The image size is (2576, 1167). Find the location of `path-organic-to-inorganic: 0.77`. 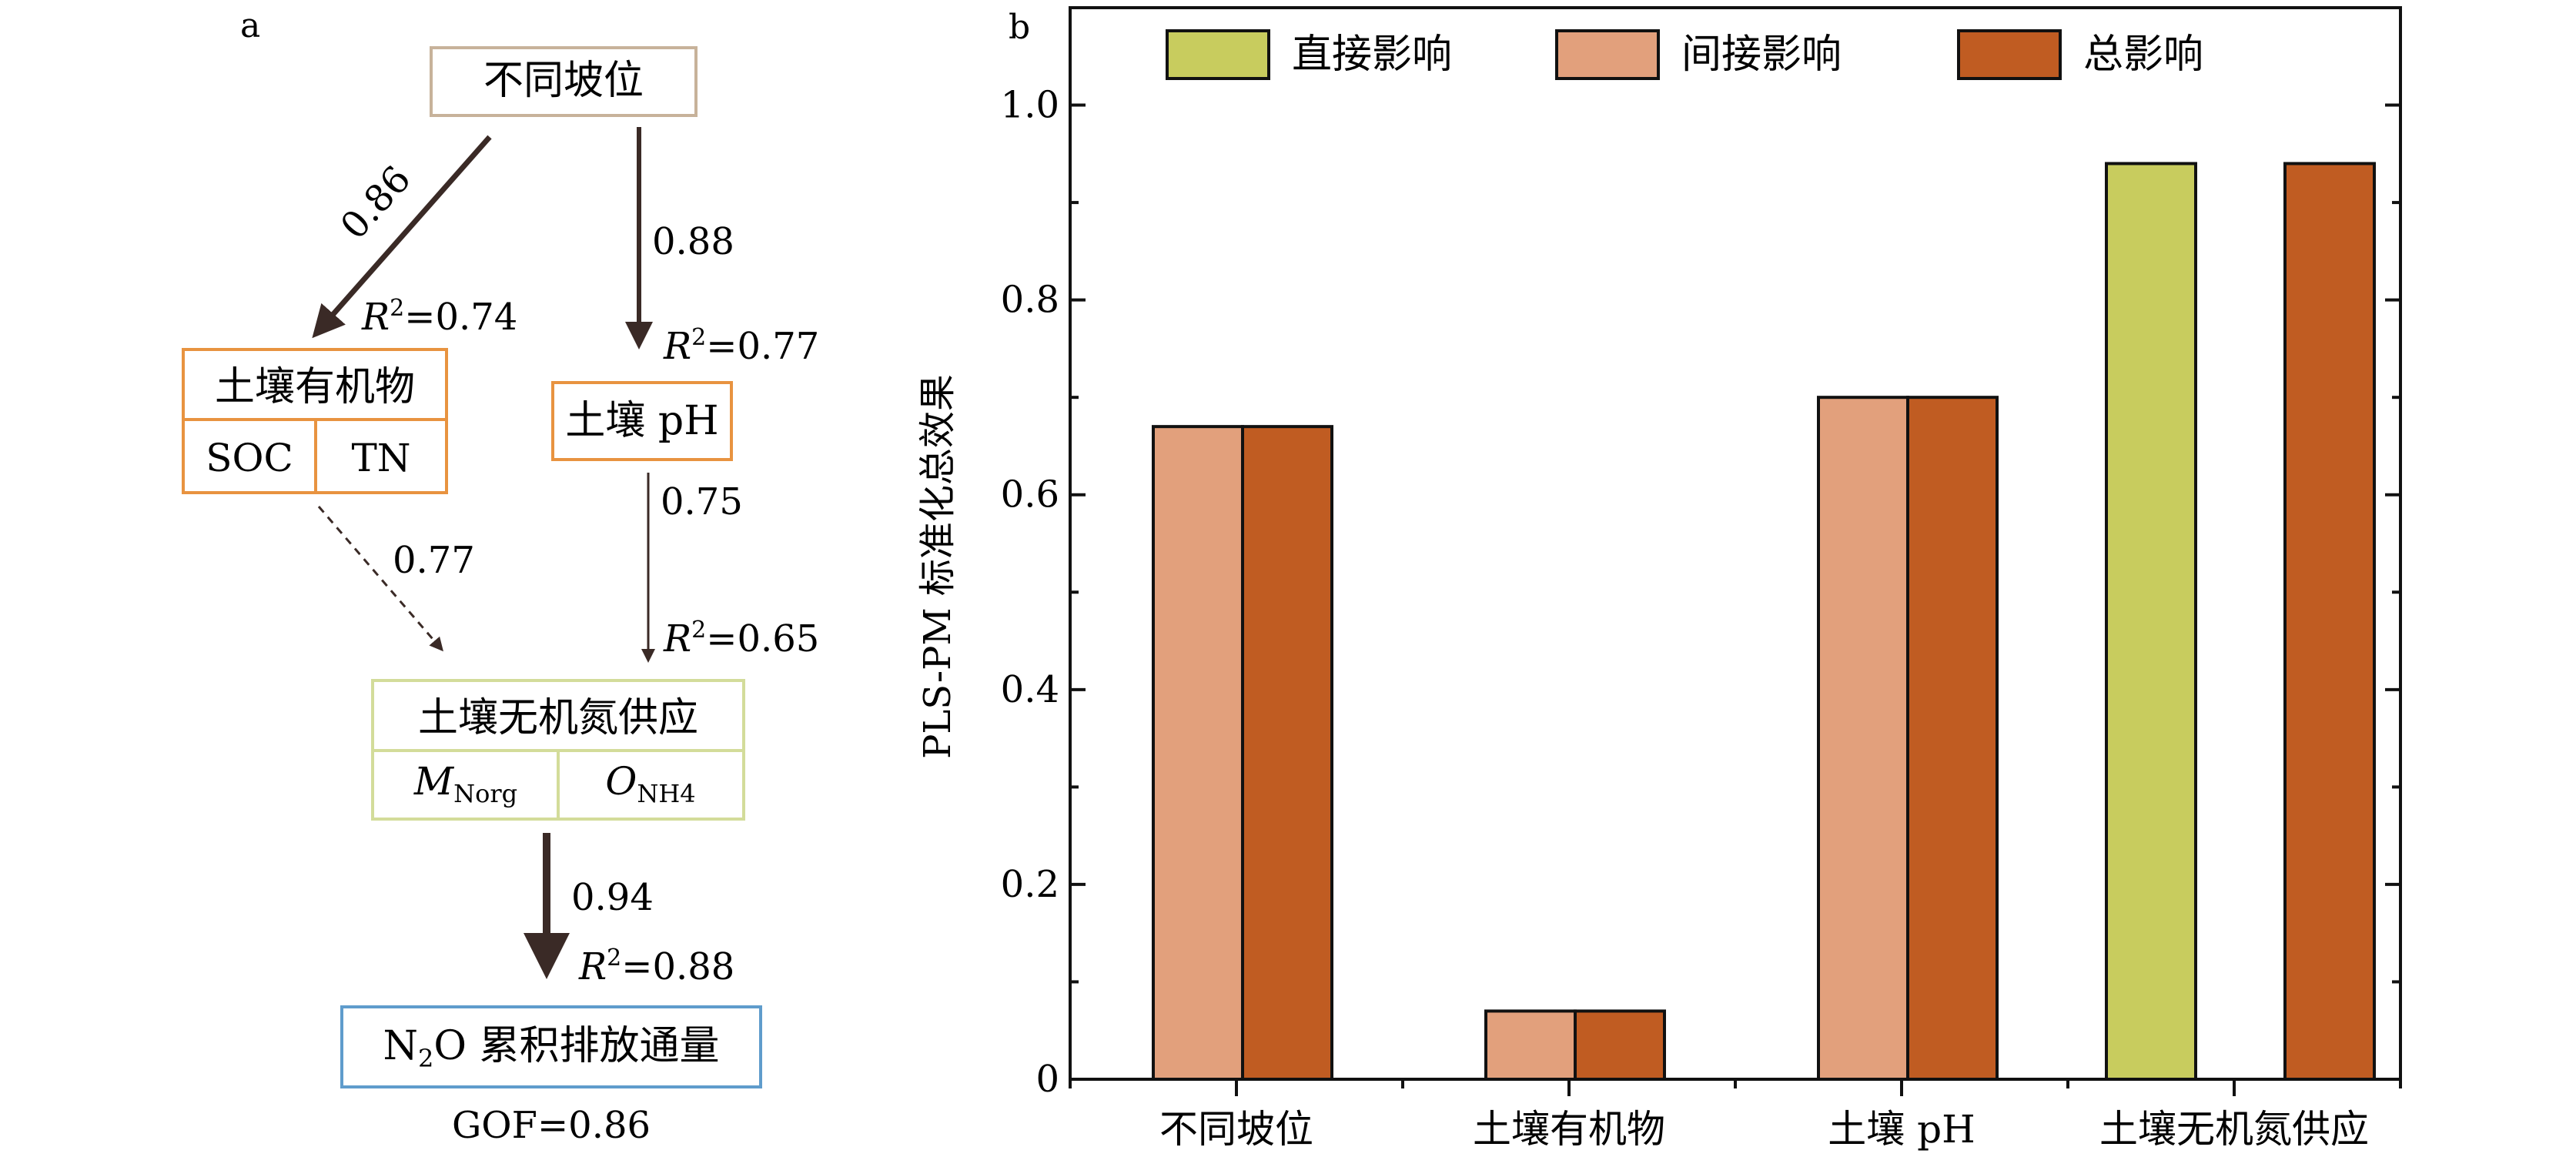

path-organic-to-inorganic: 0.77 is located at coordinates (396, 579).